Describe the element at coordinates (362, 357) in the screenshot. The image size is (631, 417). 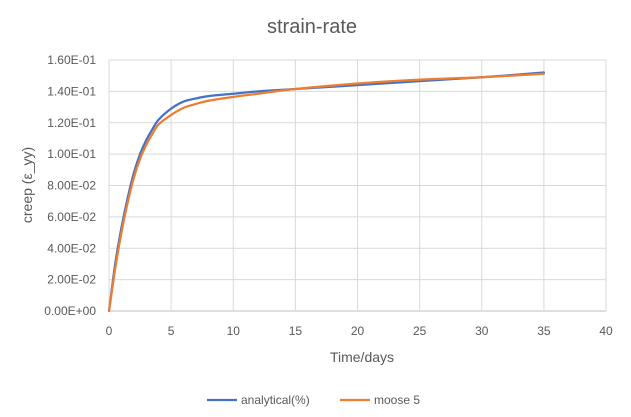
I see `x-axis-title: Time/days` at that location.